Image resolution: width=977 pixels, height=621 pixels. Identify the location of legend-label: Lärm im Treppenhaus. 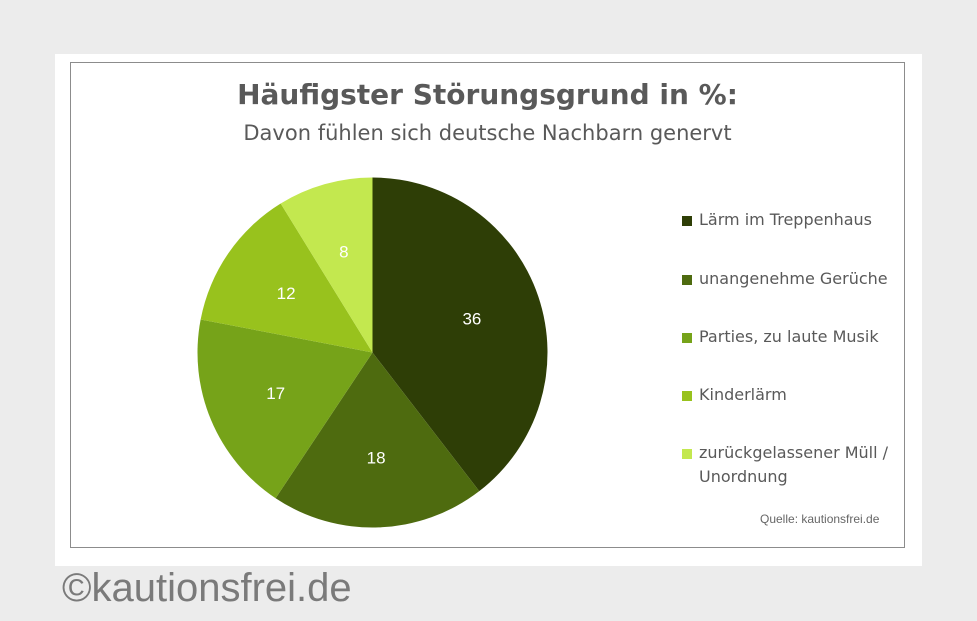
(786, 219).